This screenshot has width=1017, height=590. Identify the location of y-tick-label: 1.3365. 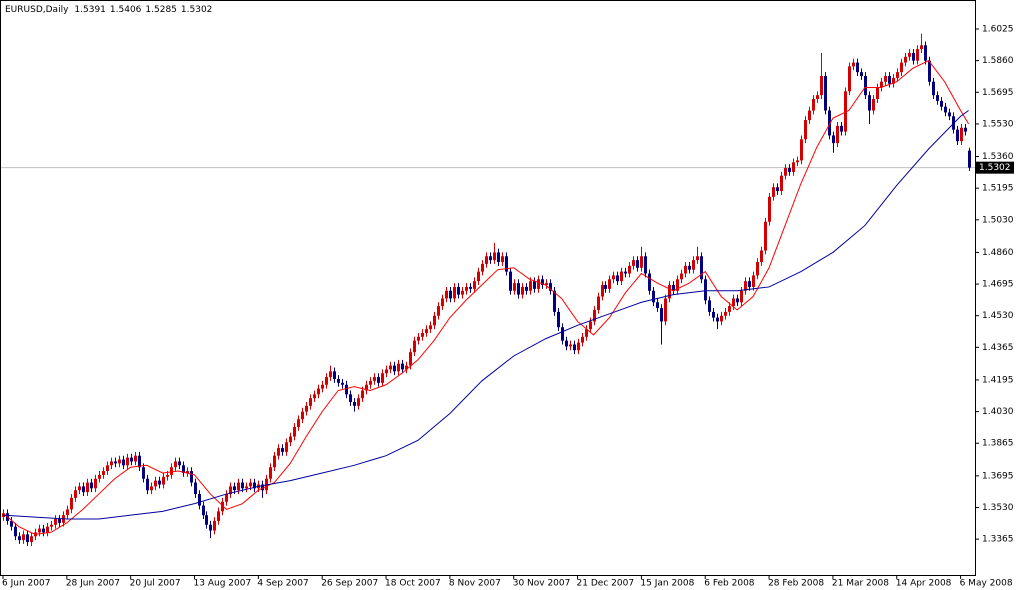
(998, 540).